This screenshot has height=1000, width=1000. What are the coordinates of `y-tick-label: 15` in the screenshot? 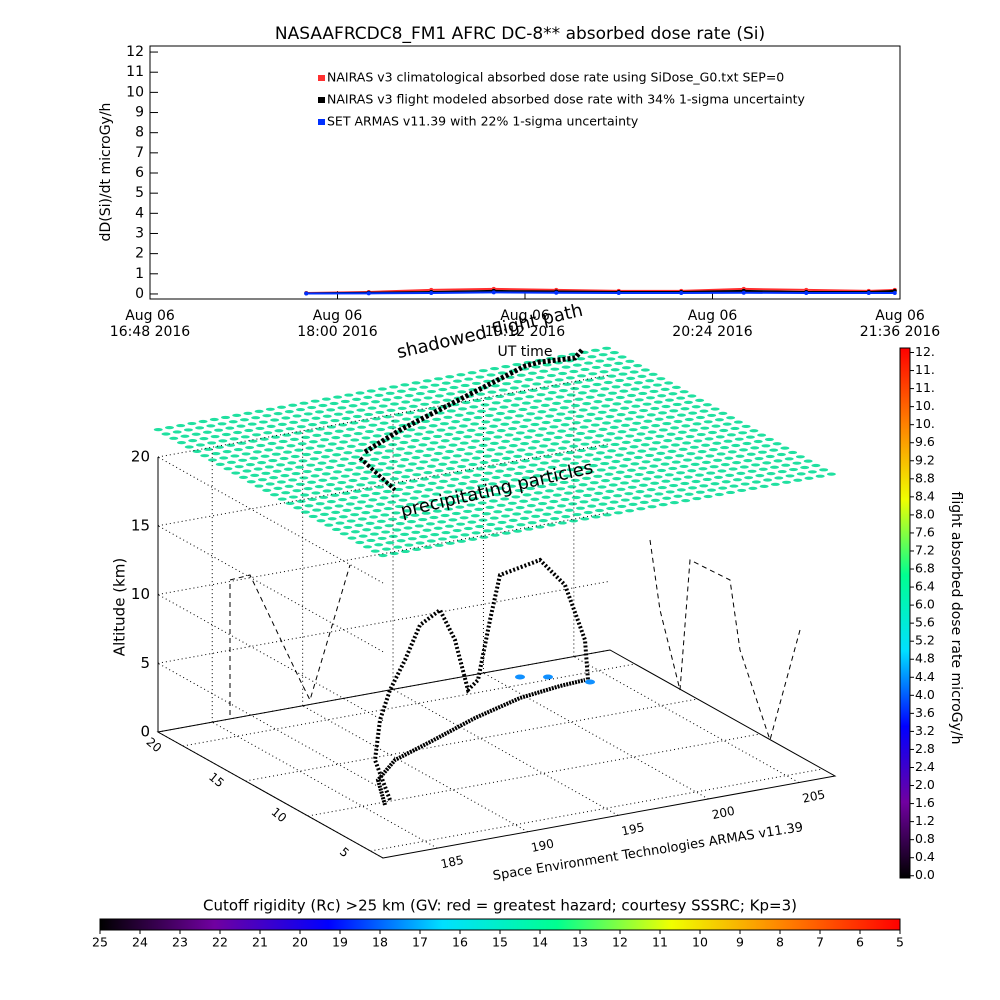 It's located at (216, 780).